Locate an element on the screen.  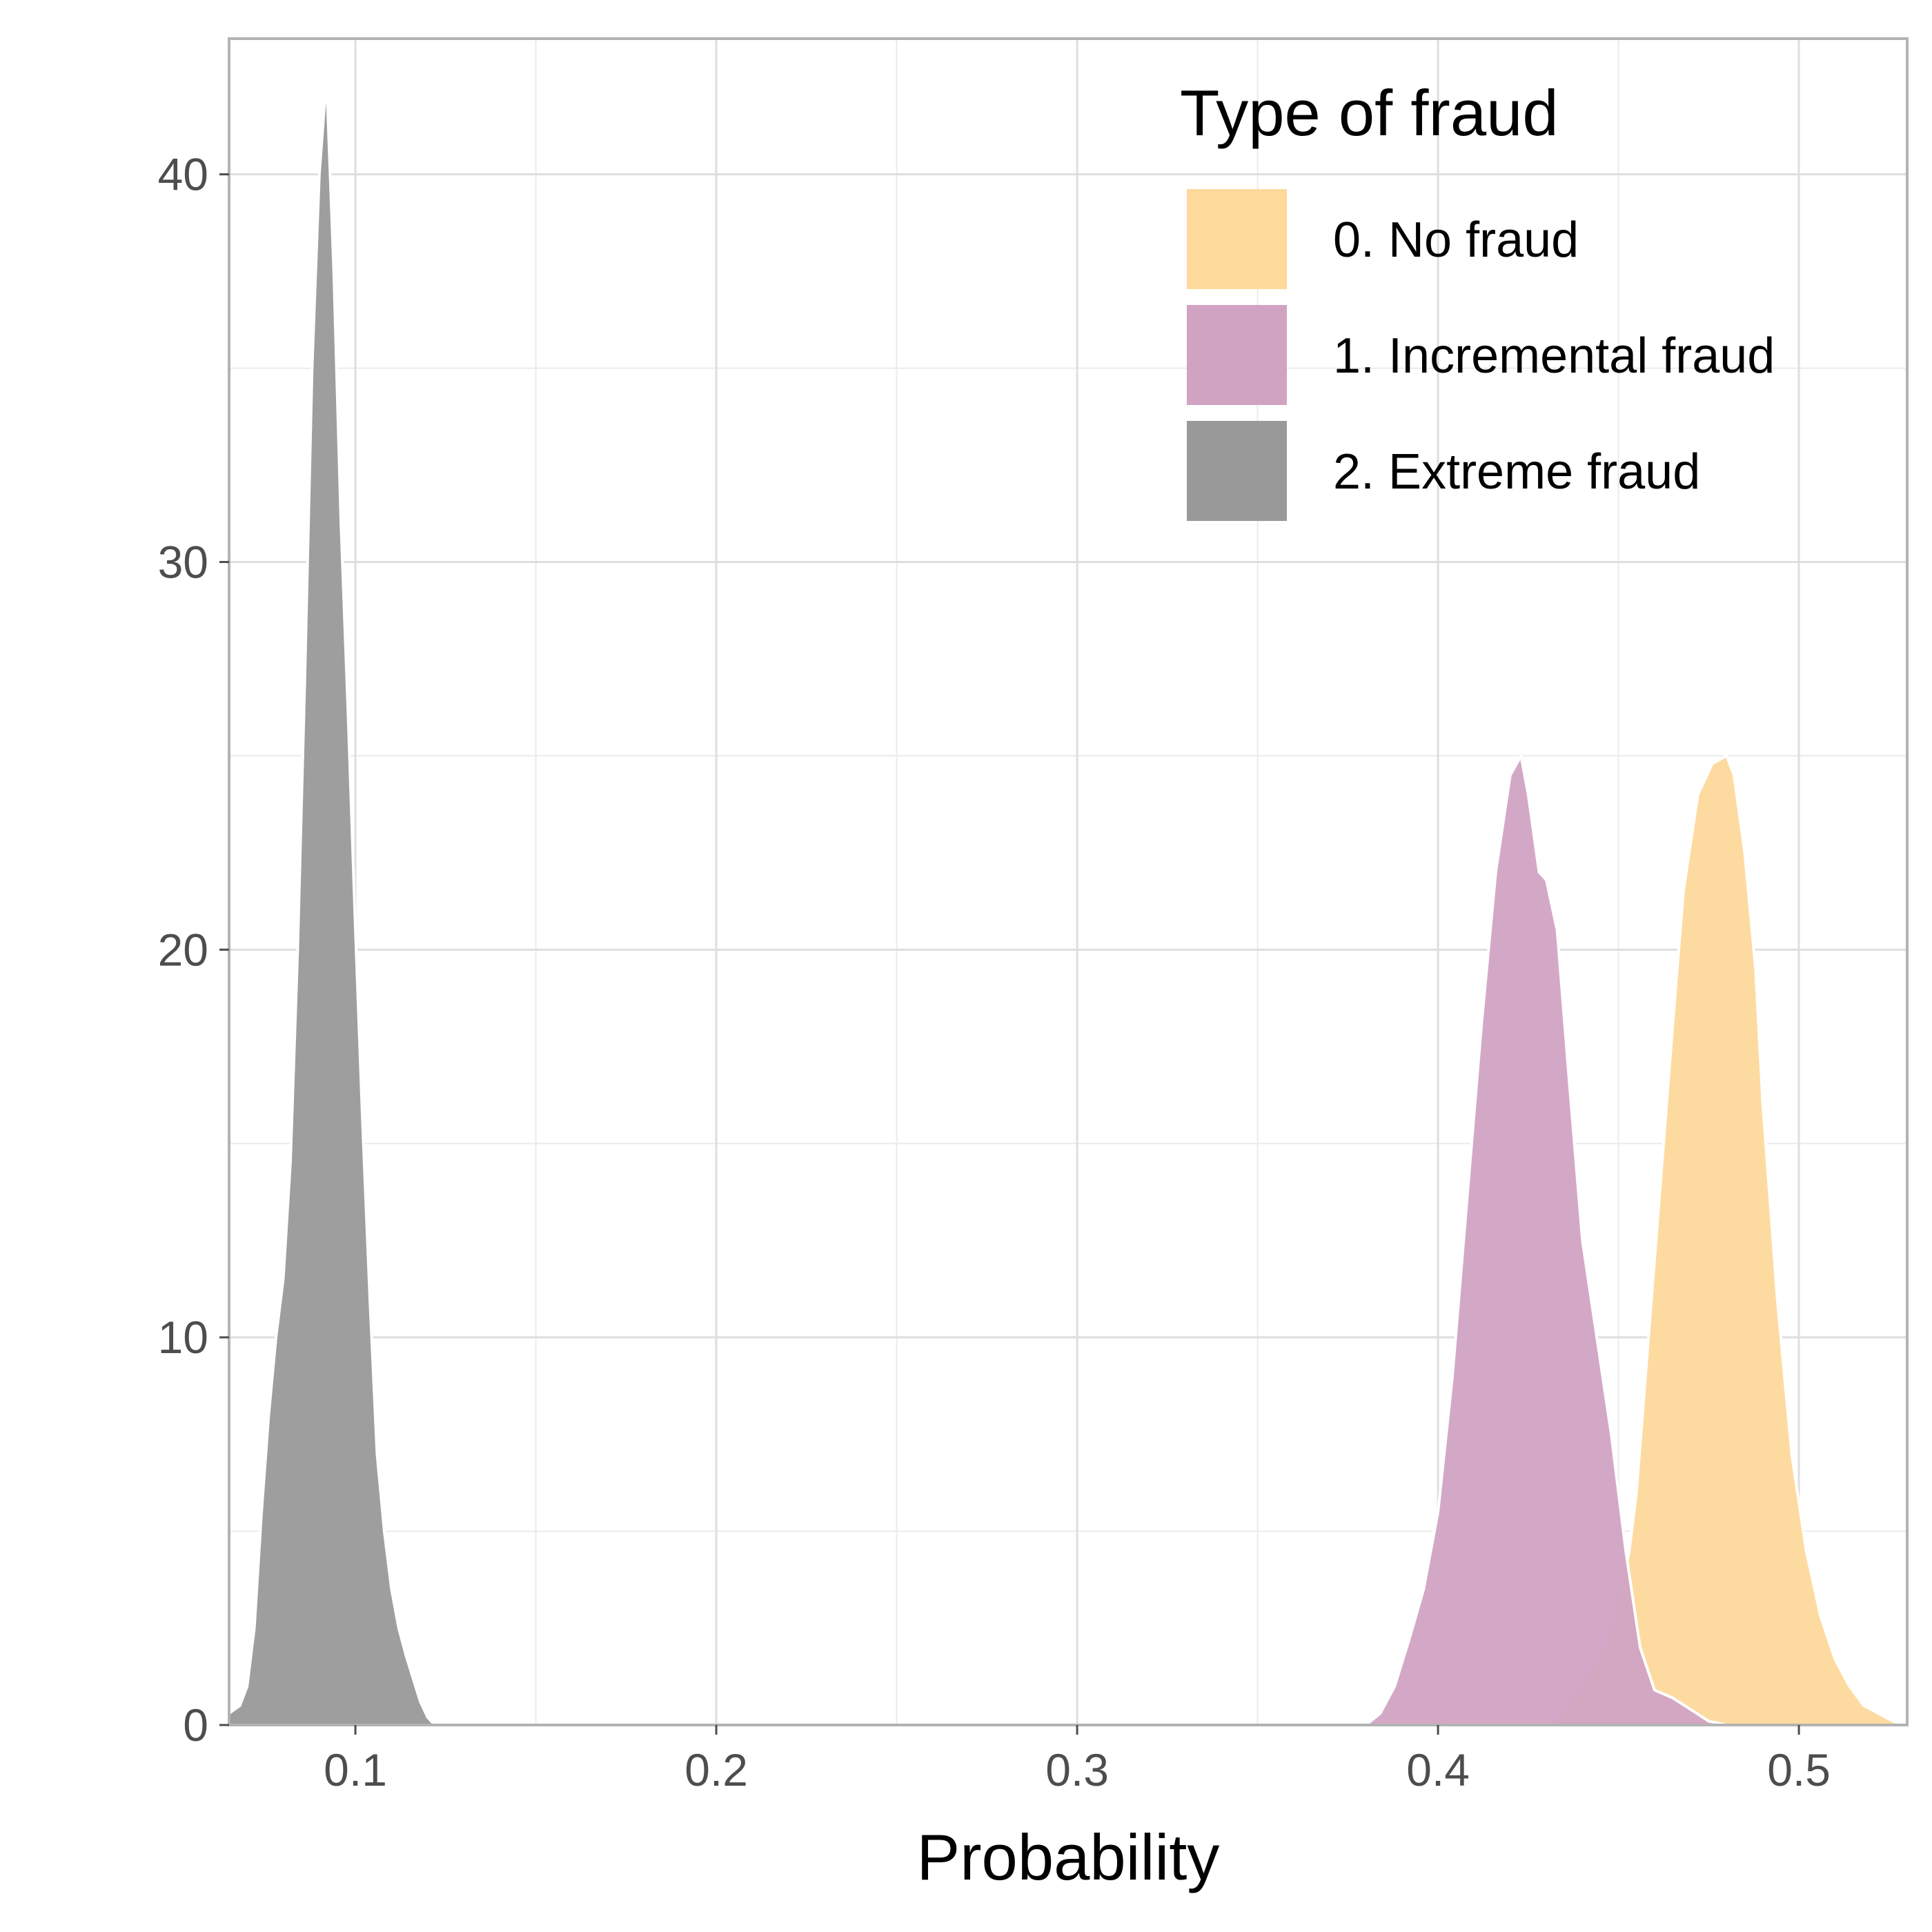
x-axis-title: Probability is located at coordinates (1068, 1857).